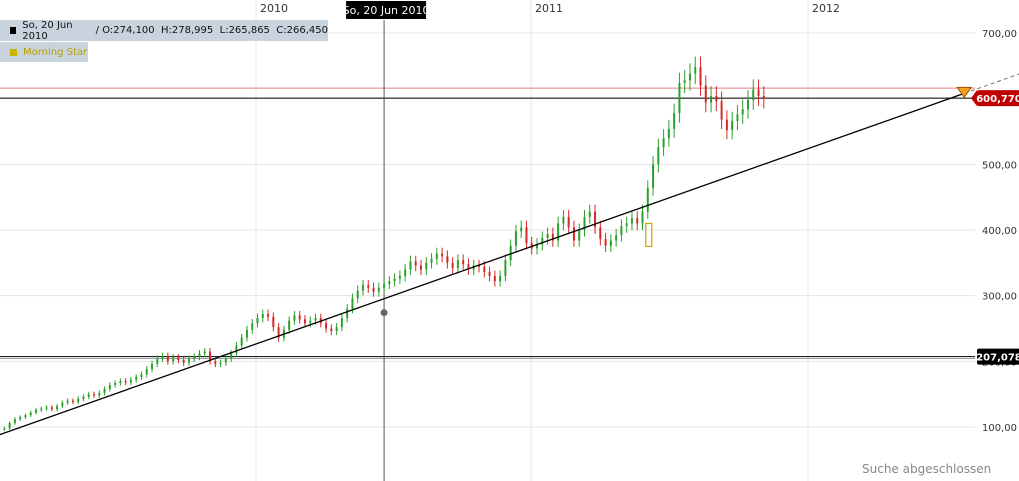 The image size is (1019, 481). I want to click on ohlc-high: H:278,995, so click(187, 30).